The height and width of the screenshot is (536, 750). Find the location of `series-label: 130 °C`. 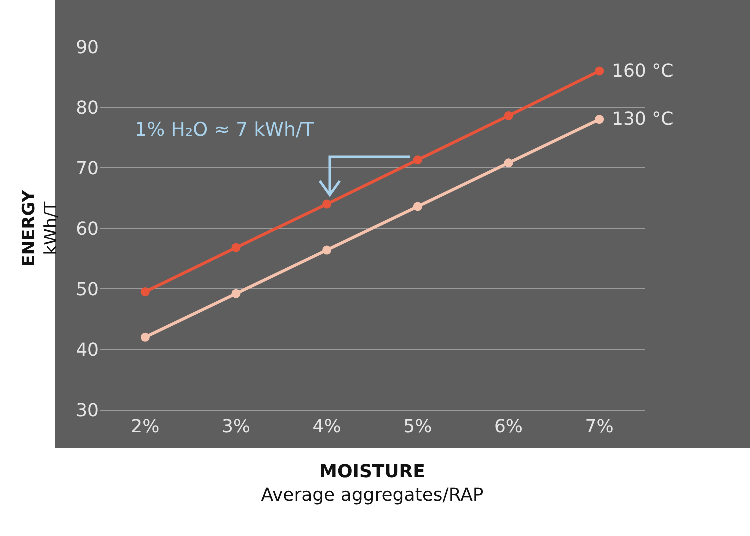

series-label: 130 °C is located at coordinates (643, 119).